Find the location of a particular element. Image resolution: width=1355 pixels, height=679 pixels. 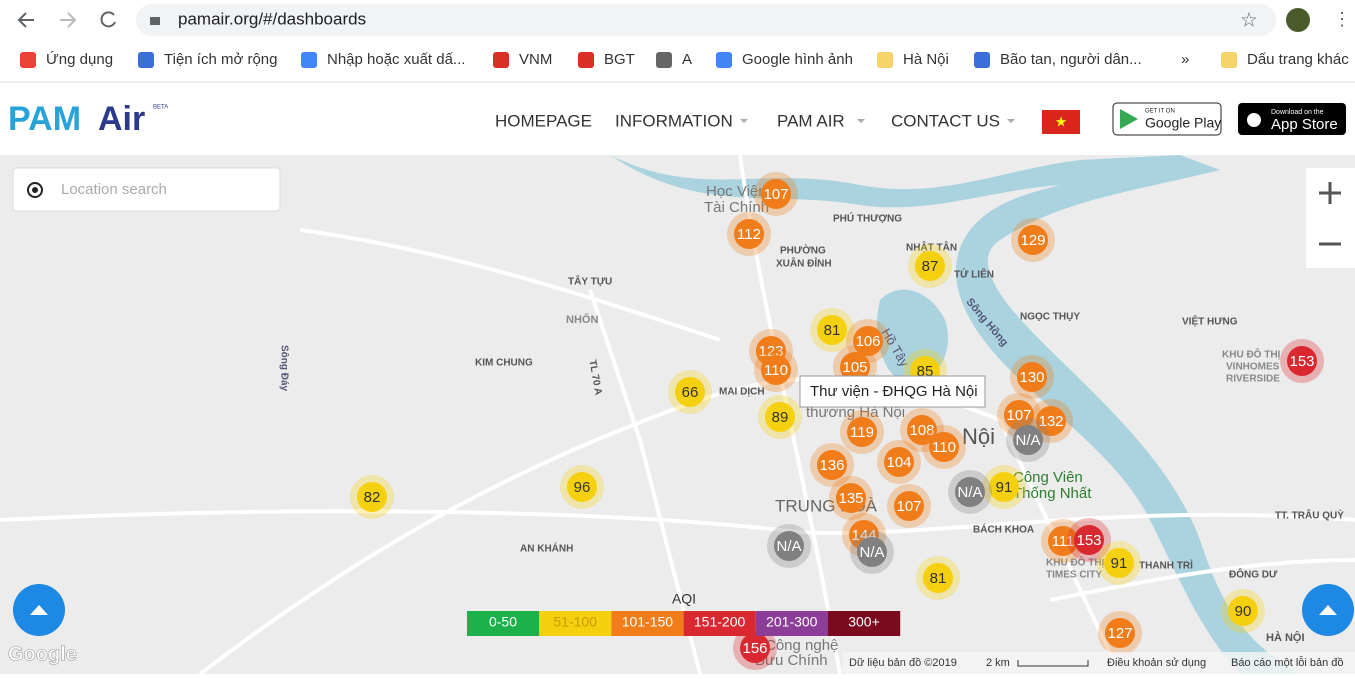

bookmark: A is located at coordinates (687, 59).